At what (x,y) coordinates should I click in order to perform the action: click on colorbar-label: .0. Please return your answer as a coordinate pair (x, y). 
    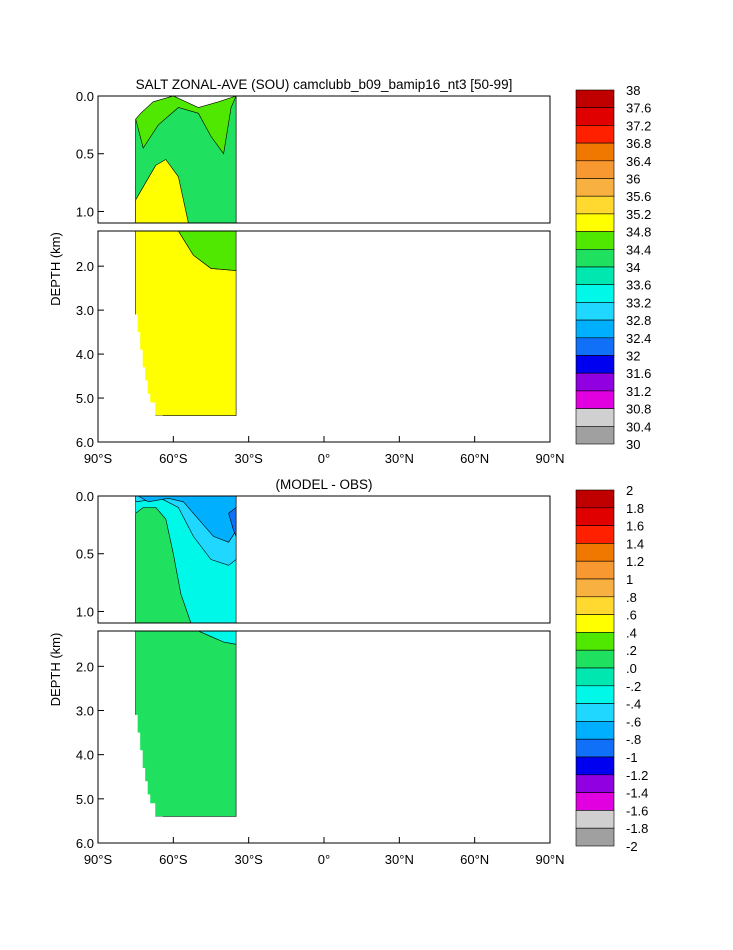
    Looking at the image, I should click on (631, 668).